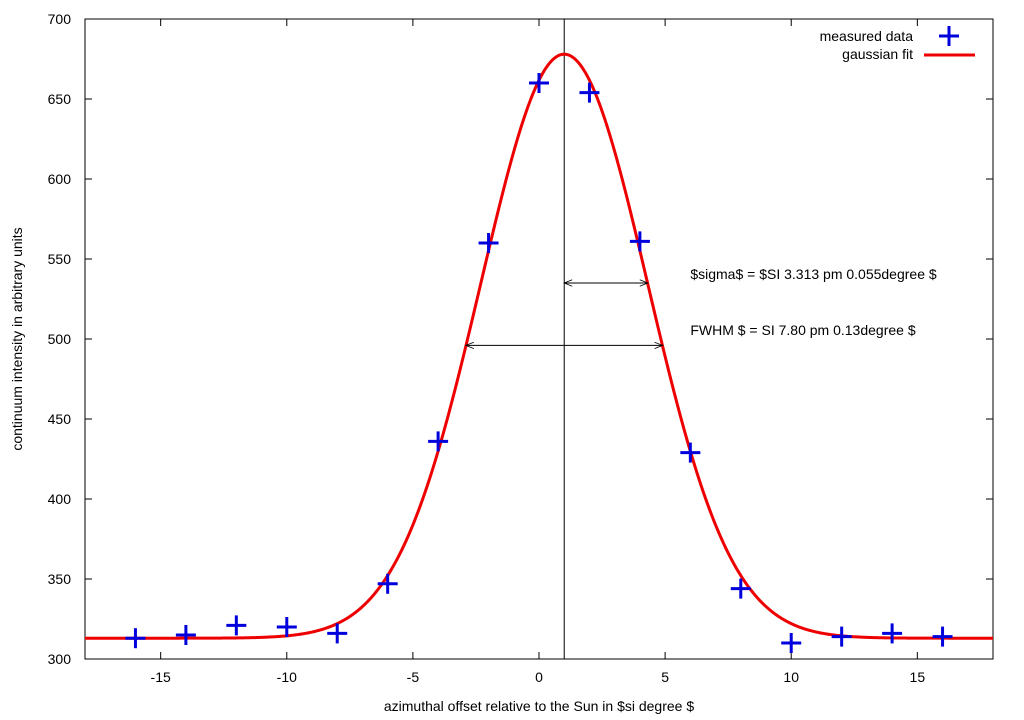 This screenshot has width=1024, height=720. What do you see at coordinates (791, 677) in the screenshot?
I see `x-tick-label: 10` at bounding box center [791, 677].